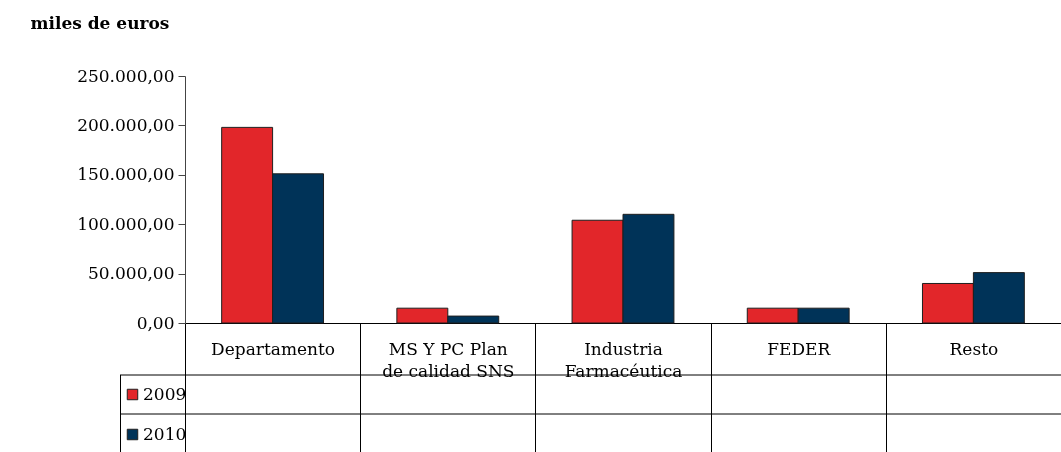  I want to click on y-tick-label: 0,00, so click(155, 322).